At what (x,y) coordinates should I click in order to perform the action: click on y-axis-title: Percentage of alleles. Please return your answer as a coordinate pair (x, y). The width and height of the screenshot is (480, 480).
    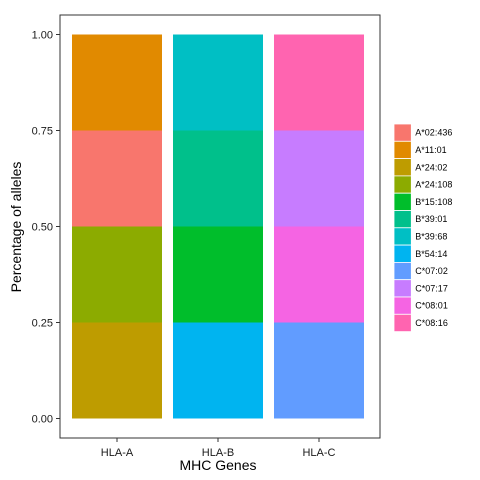
    Looking at the image, I should click on (16, 227).